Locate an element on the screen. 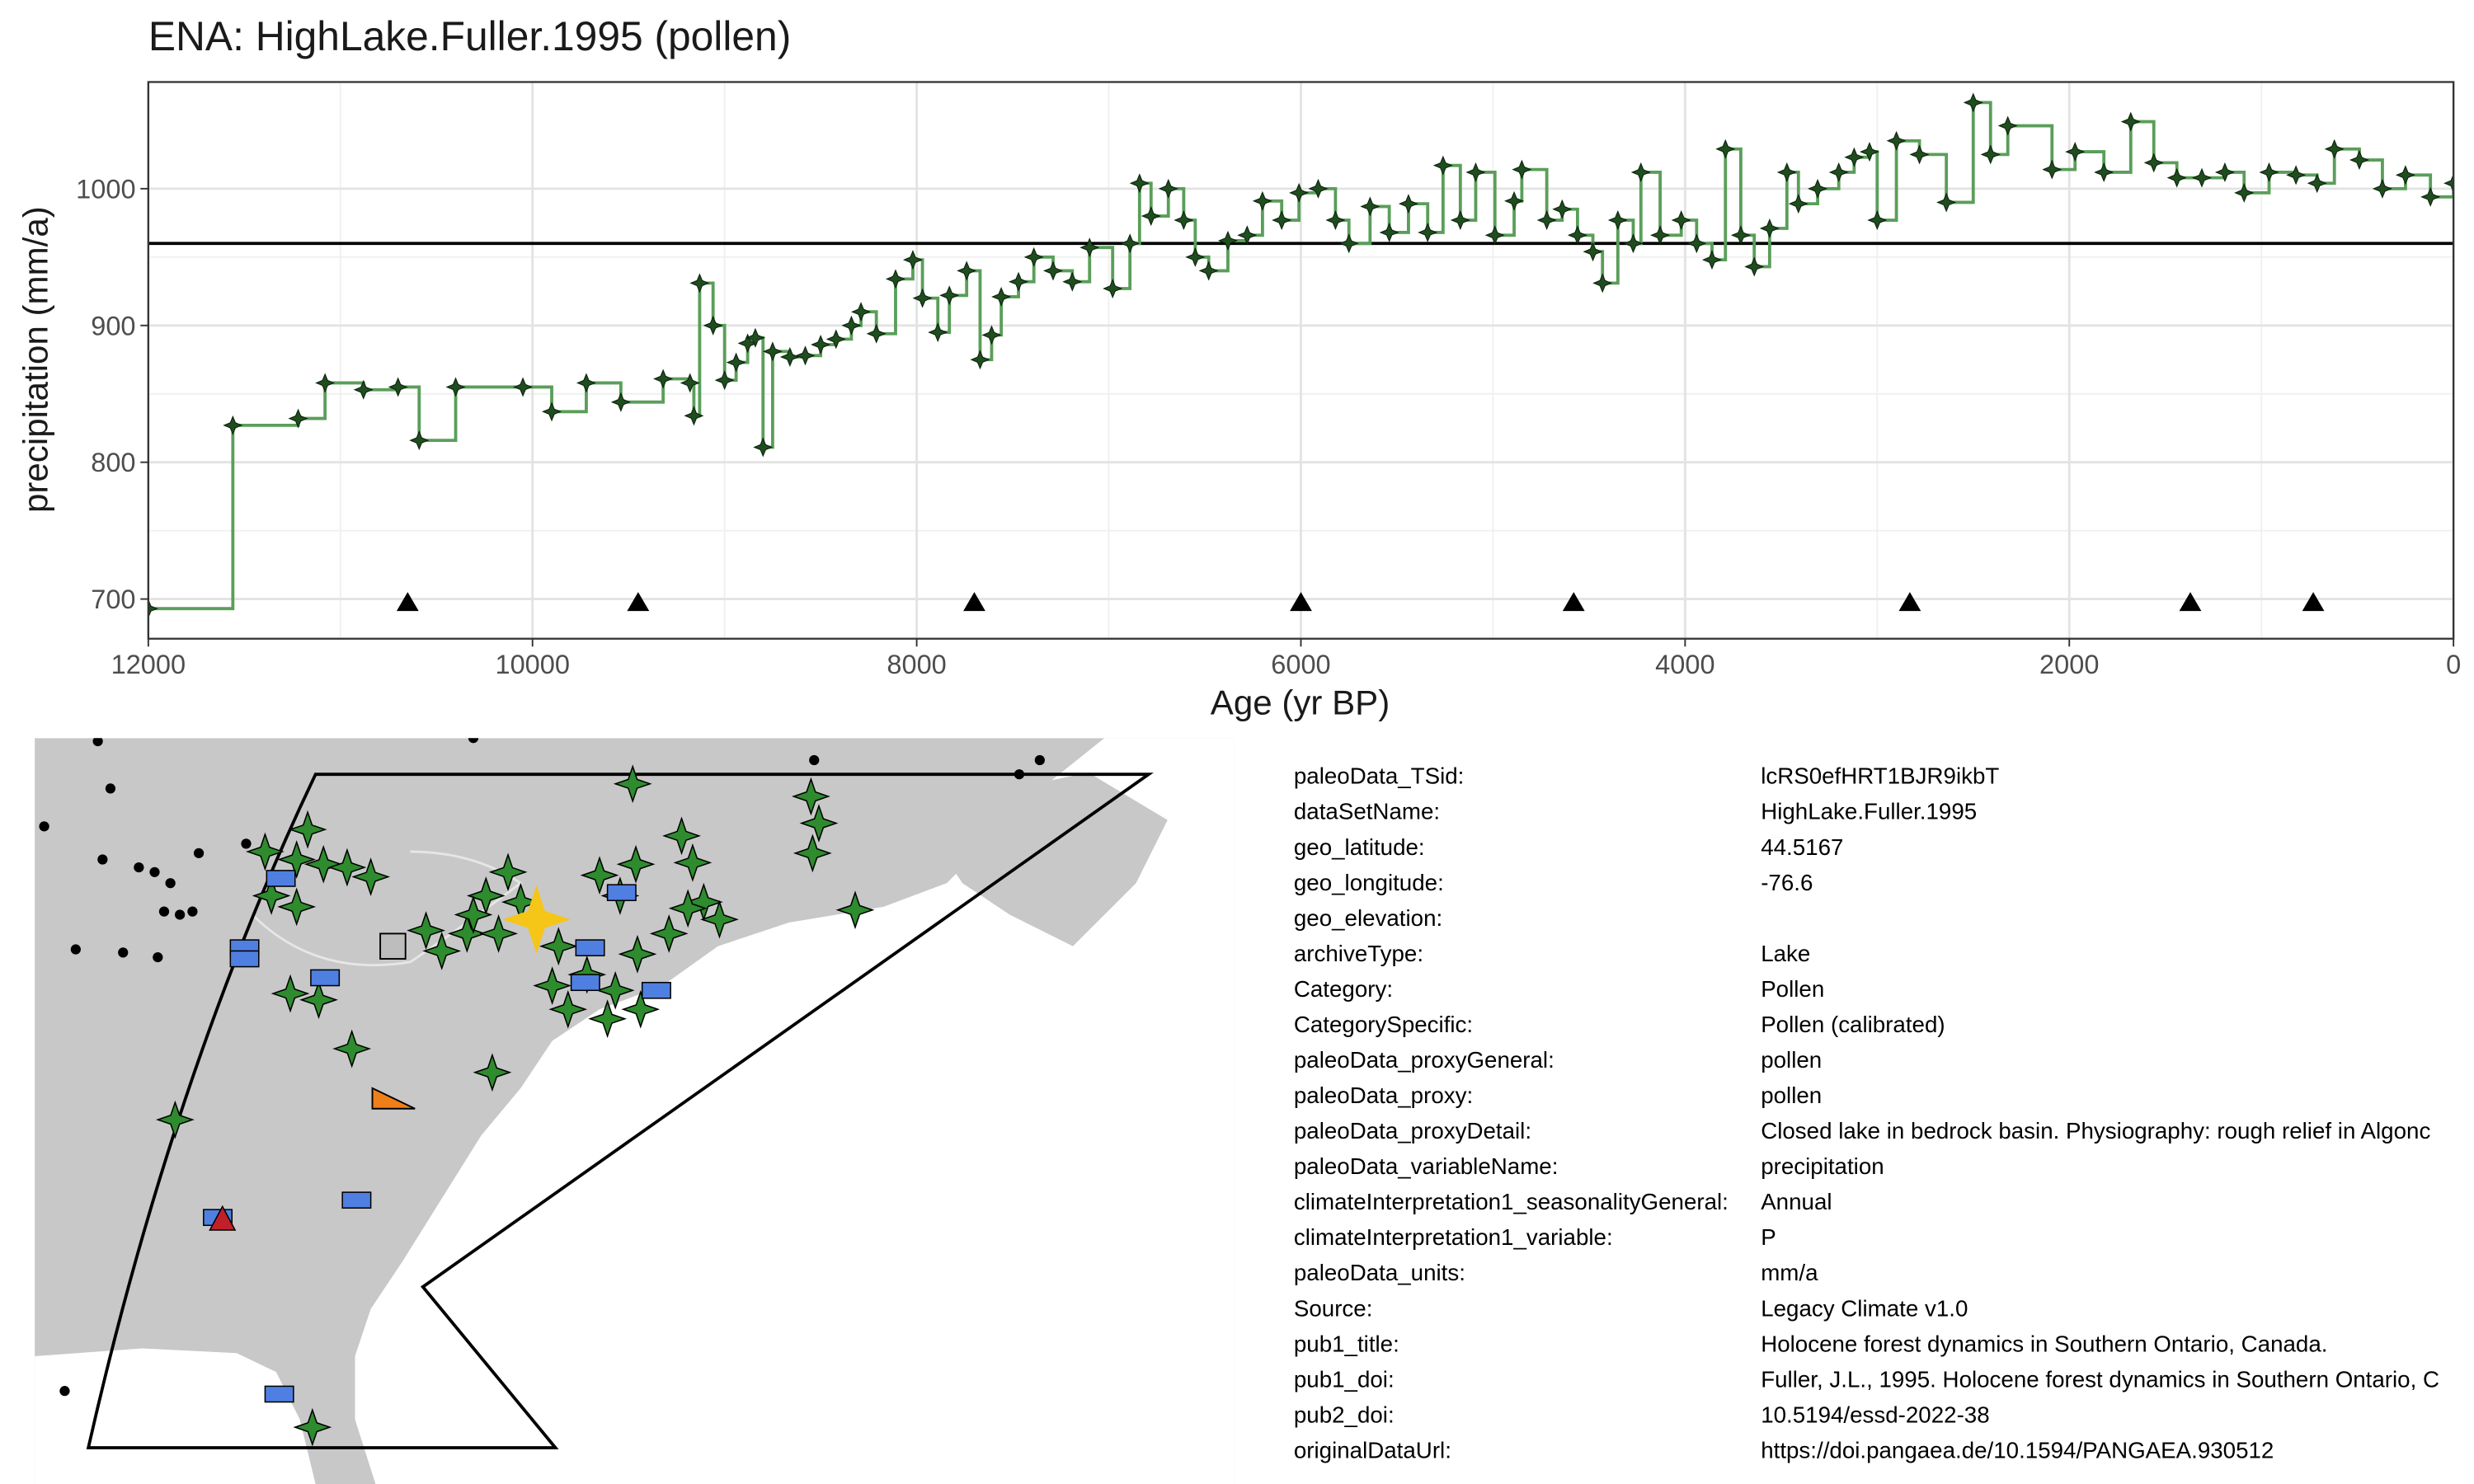 Image resolution: width=2474 pixels, height=1484 pixels. meta-key: paleoData_proxyDetail: is located at coordinates (1412, 1131).